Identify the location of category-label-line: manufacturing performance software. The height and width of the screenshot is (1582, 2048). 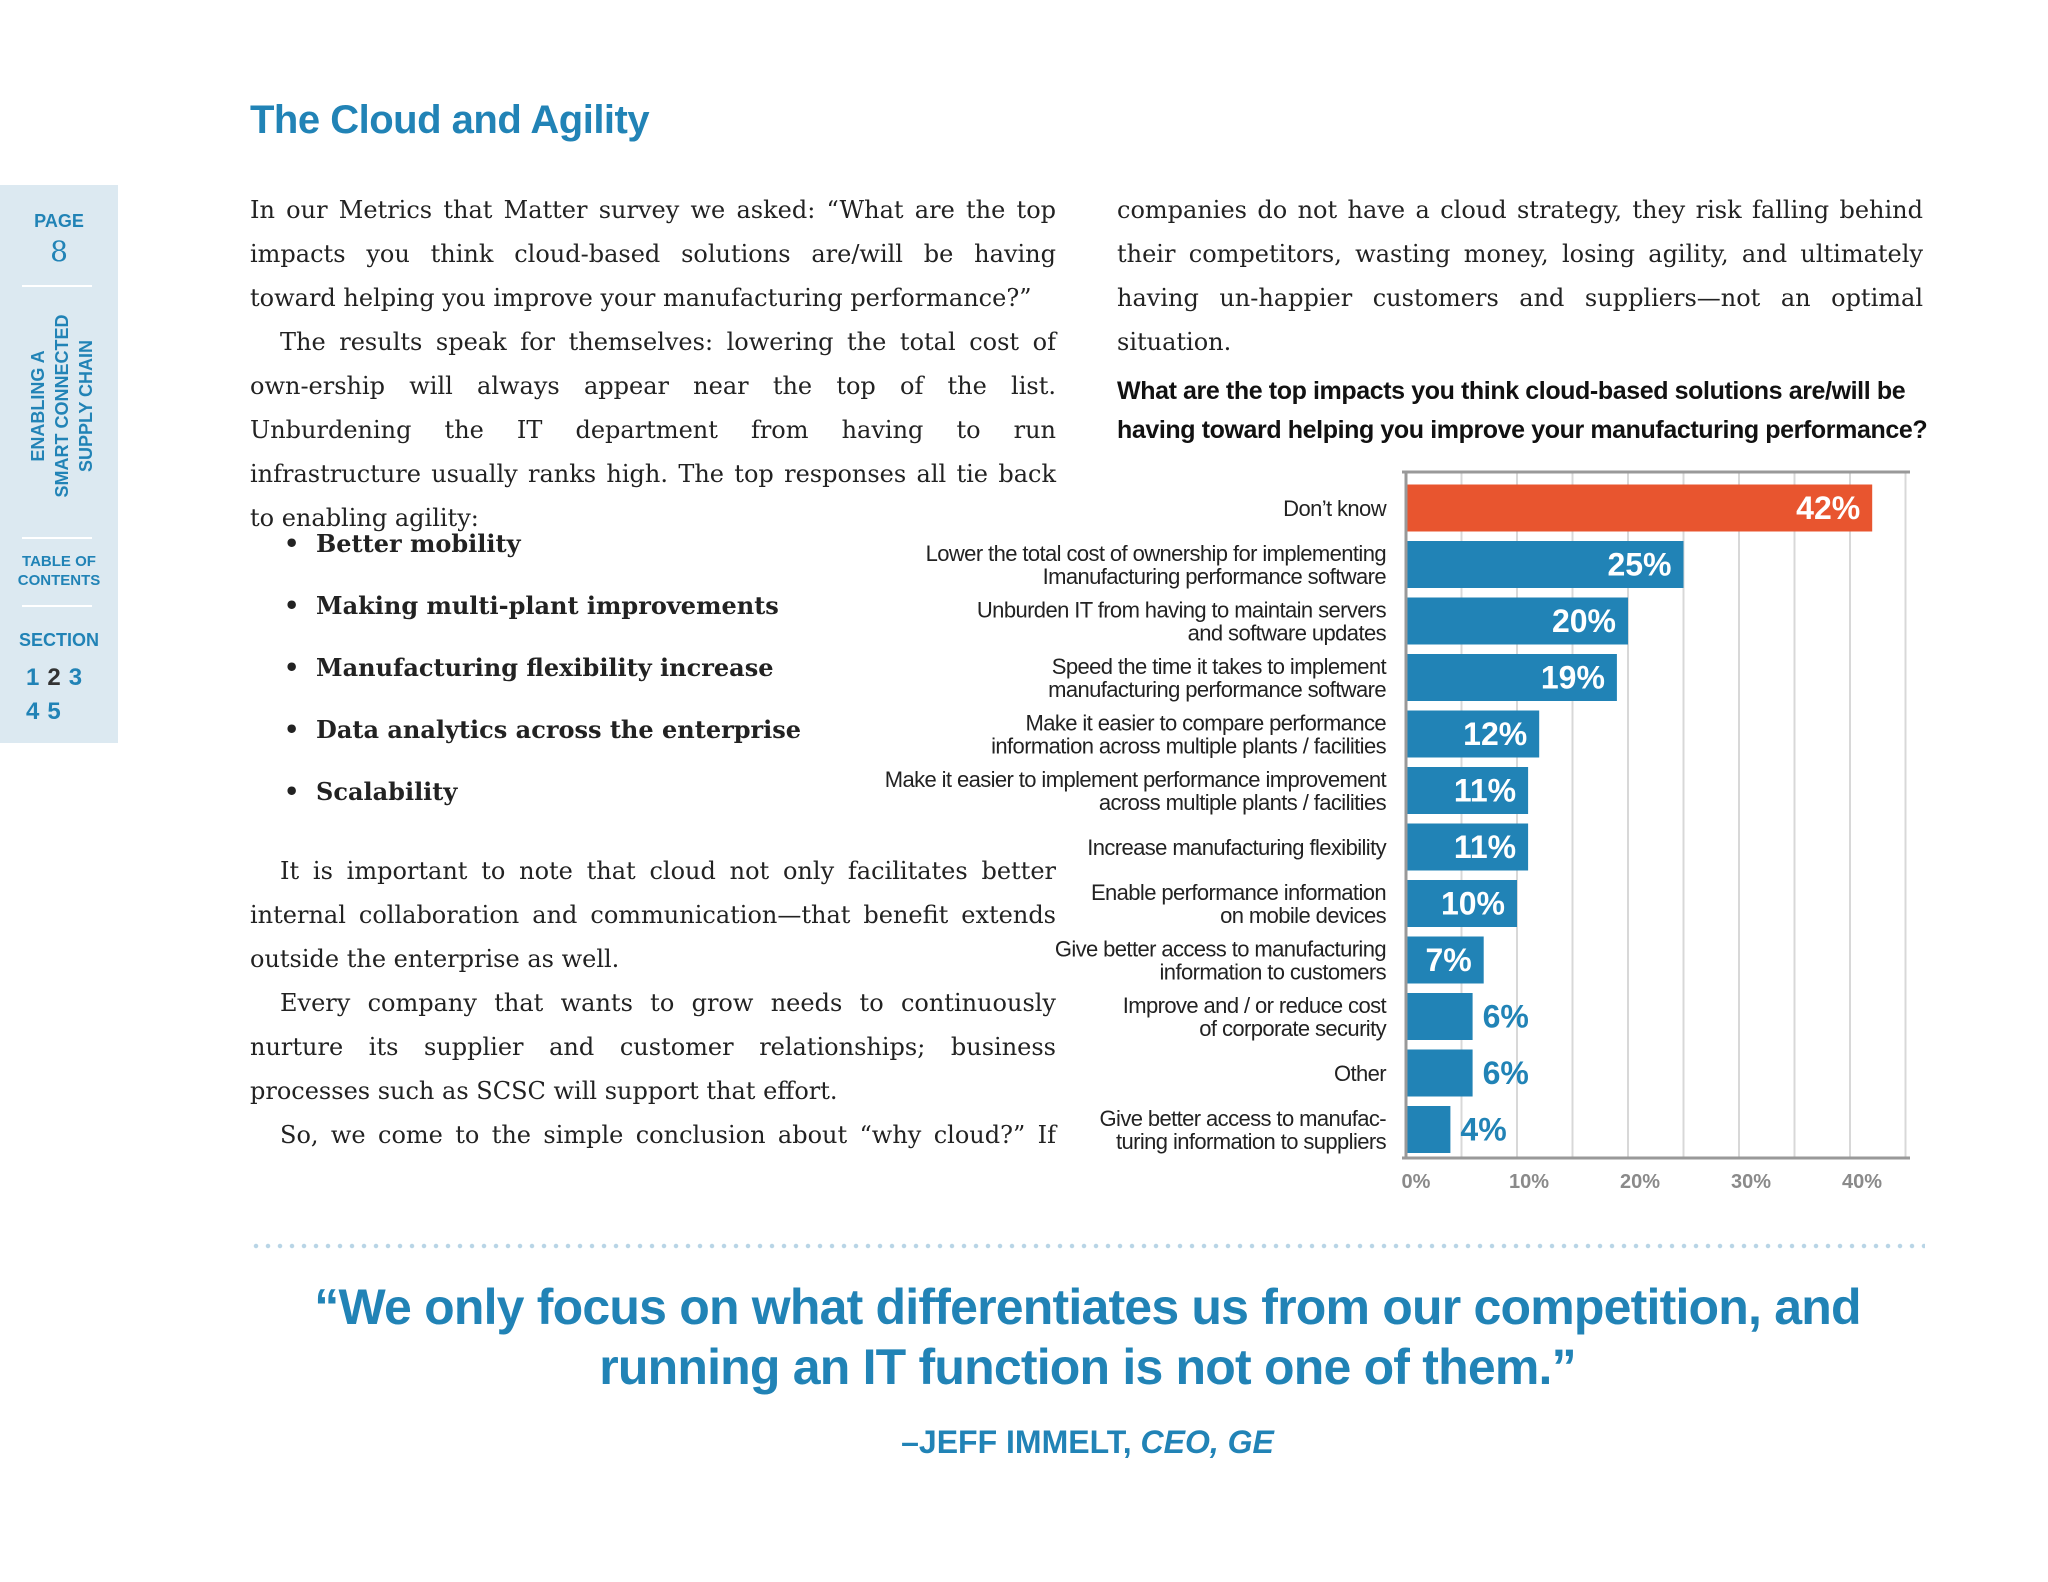
(1217, 689).